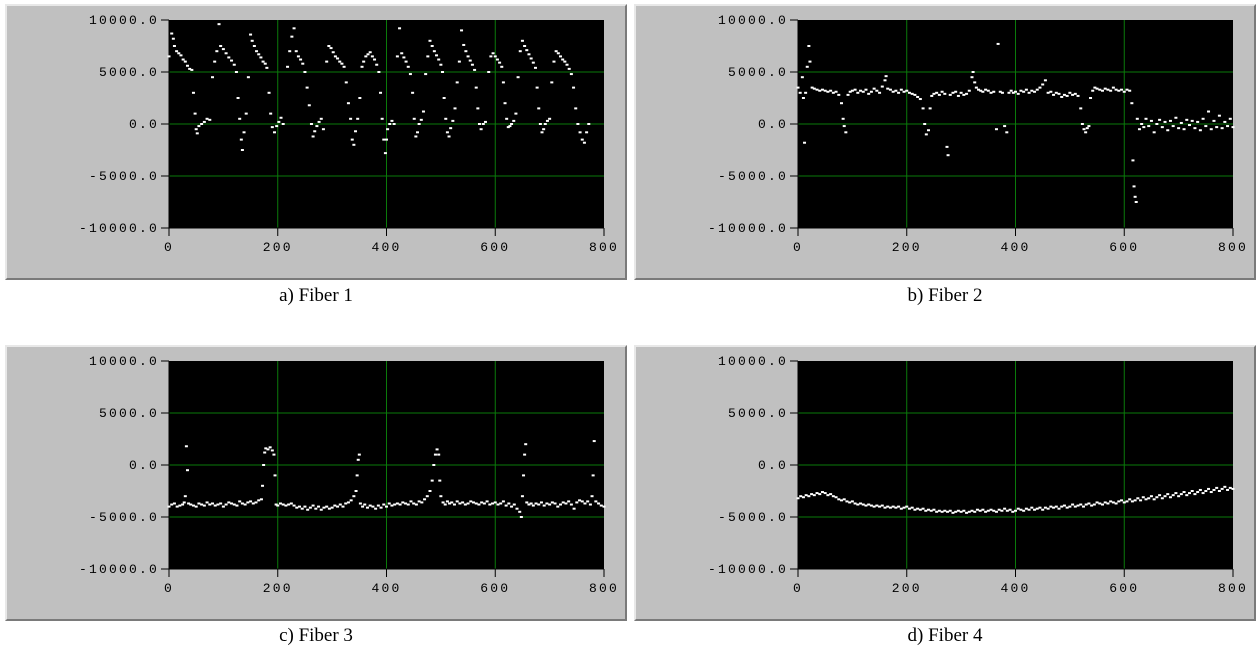  I want to click on y-tick-label: -5000.0, so click(753, 176).